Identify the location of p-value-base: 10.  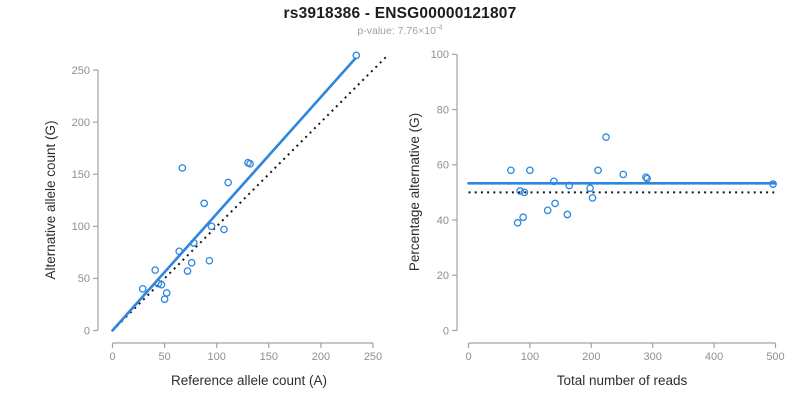
(430, 31).